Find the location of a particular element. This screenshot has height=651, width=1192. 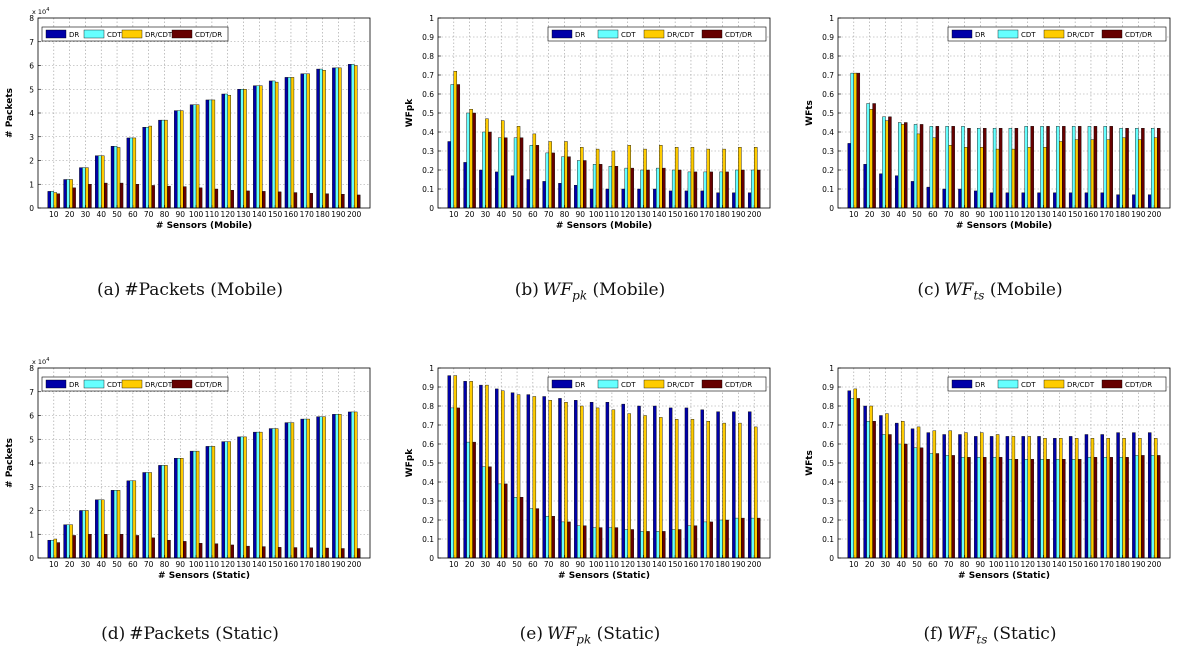

y-axis-label: WFts is located at coordinates (810, 463).